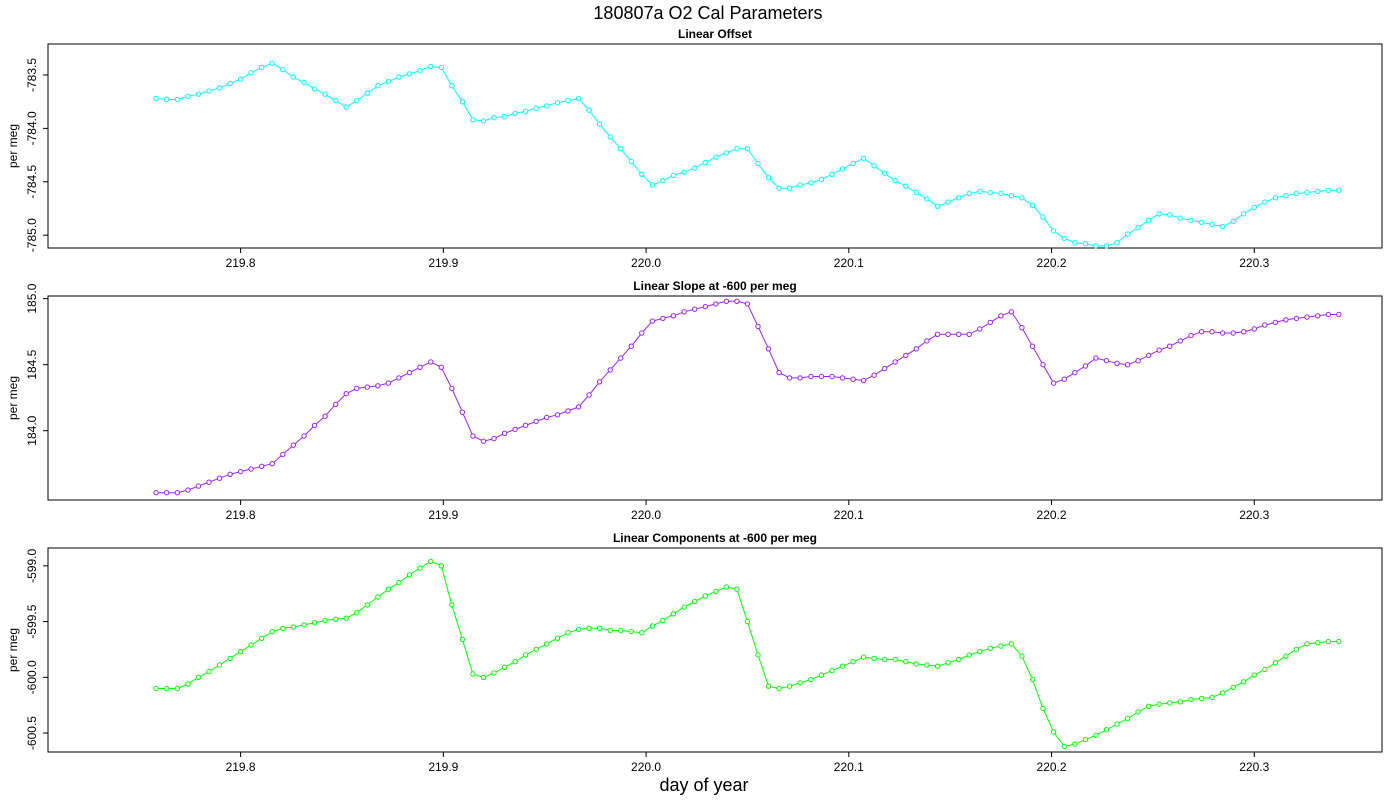  What do you see at coordinates (707, 13) in the screenshot?
I see `figure-title: 180807a O2 Cal Parameters` at bounding box center [707, 13].